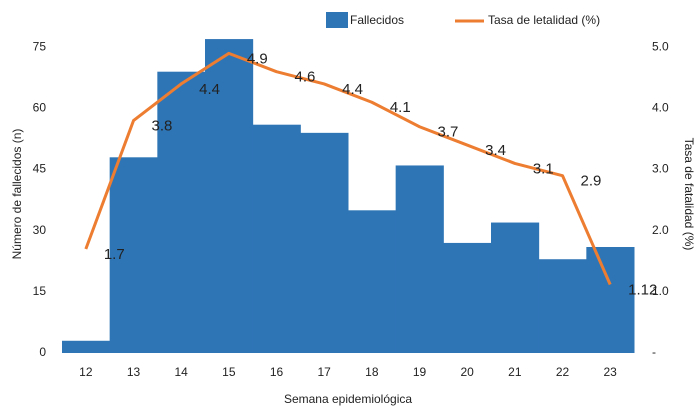  What do you see at coordinates (40, 108) in the screenshot?
I see `y-tick-label: 60` at bounding box center [40, 108].